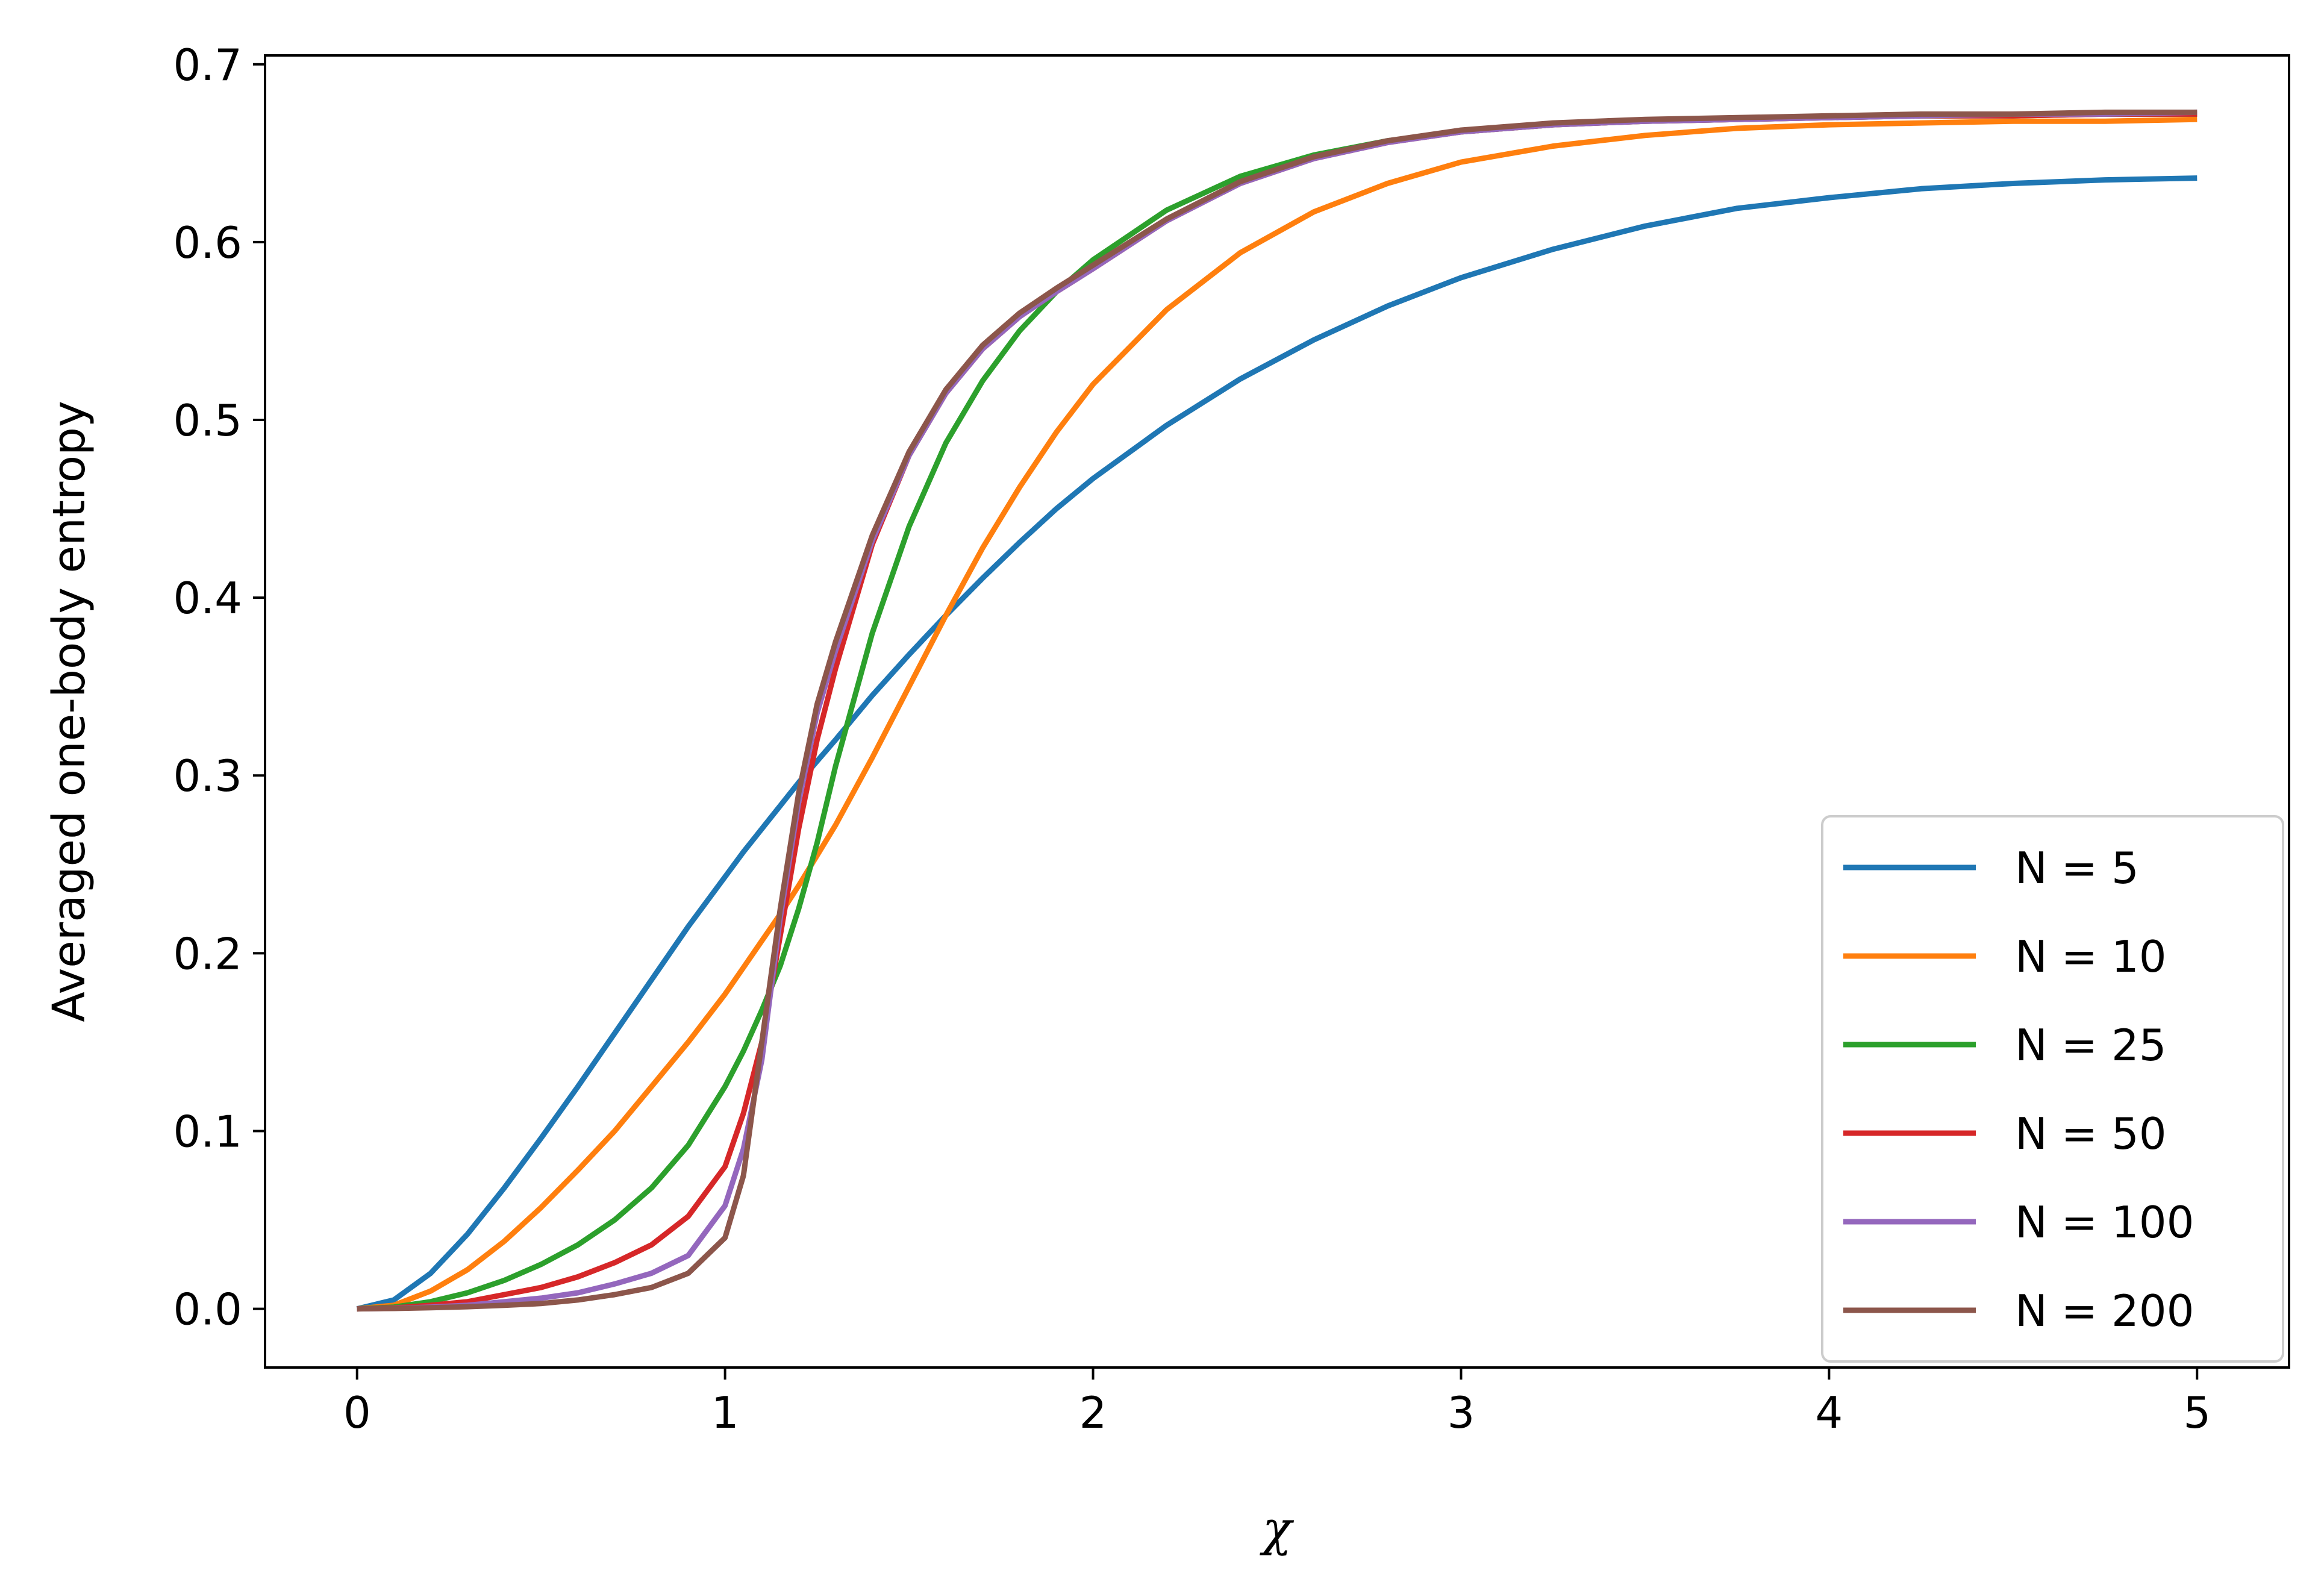  I want to click on x-tick-label: 4, so click(1829, 1412).